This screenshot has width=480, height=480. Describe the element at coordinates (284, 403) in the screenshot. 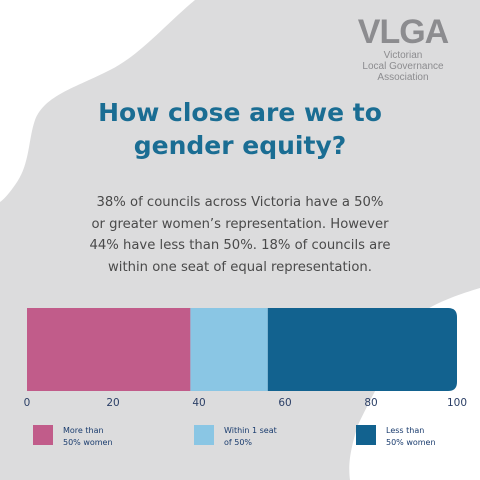

I see `x-tick-label: 60` at that location.